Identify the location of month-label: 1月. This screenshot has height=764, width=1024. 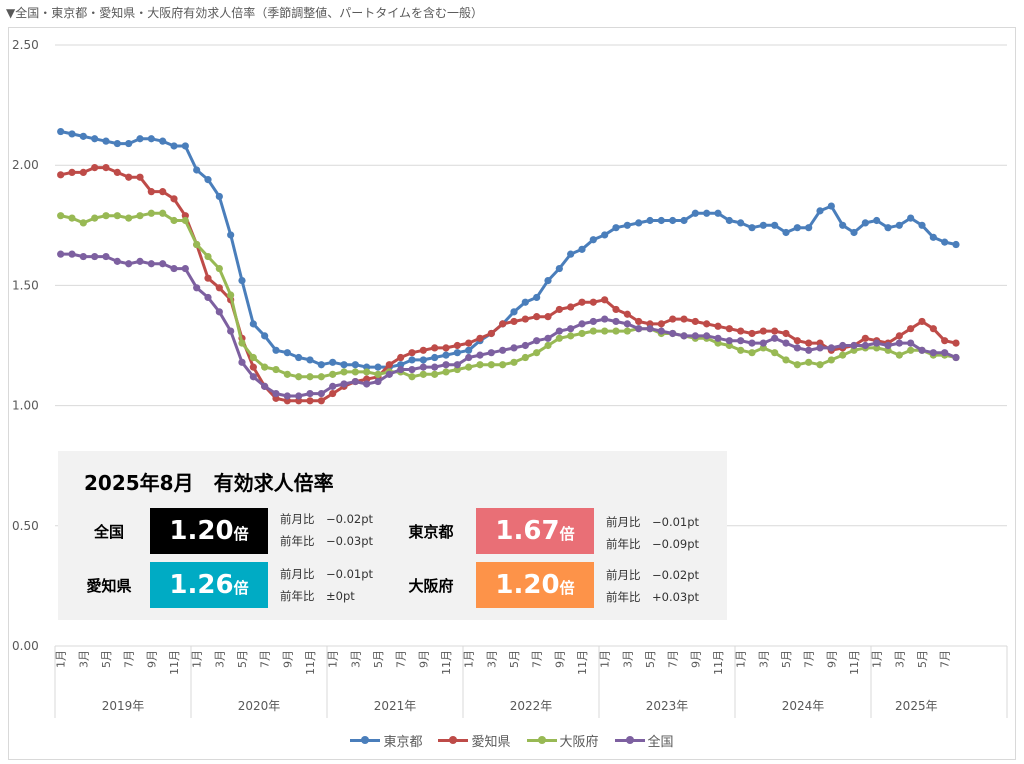
(61, 659).